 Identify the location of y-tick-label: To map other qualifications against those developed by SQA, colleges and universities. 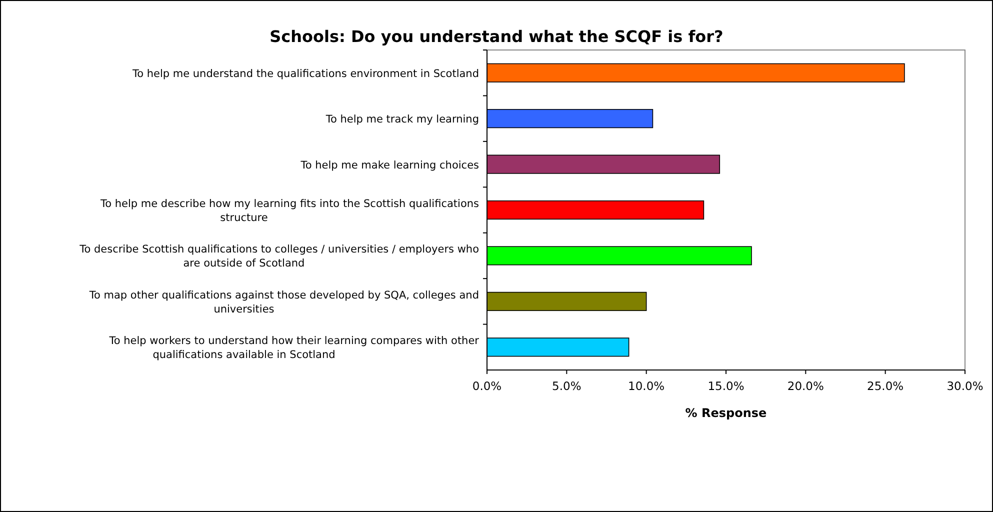
(283, 302).